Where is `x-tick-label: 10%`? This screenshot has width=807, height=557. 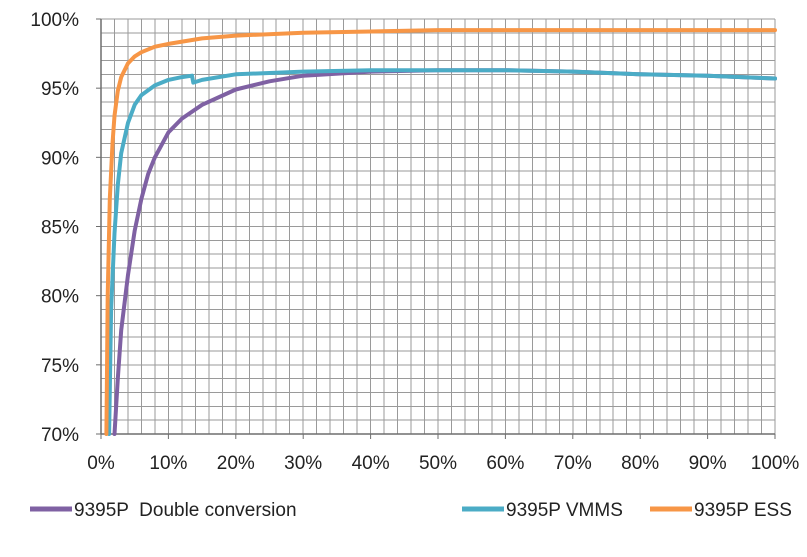 x-tick-label: 10% is located at coordinates (168, 463).